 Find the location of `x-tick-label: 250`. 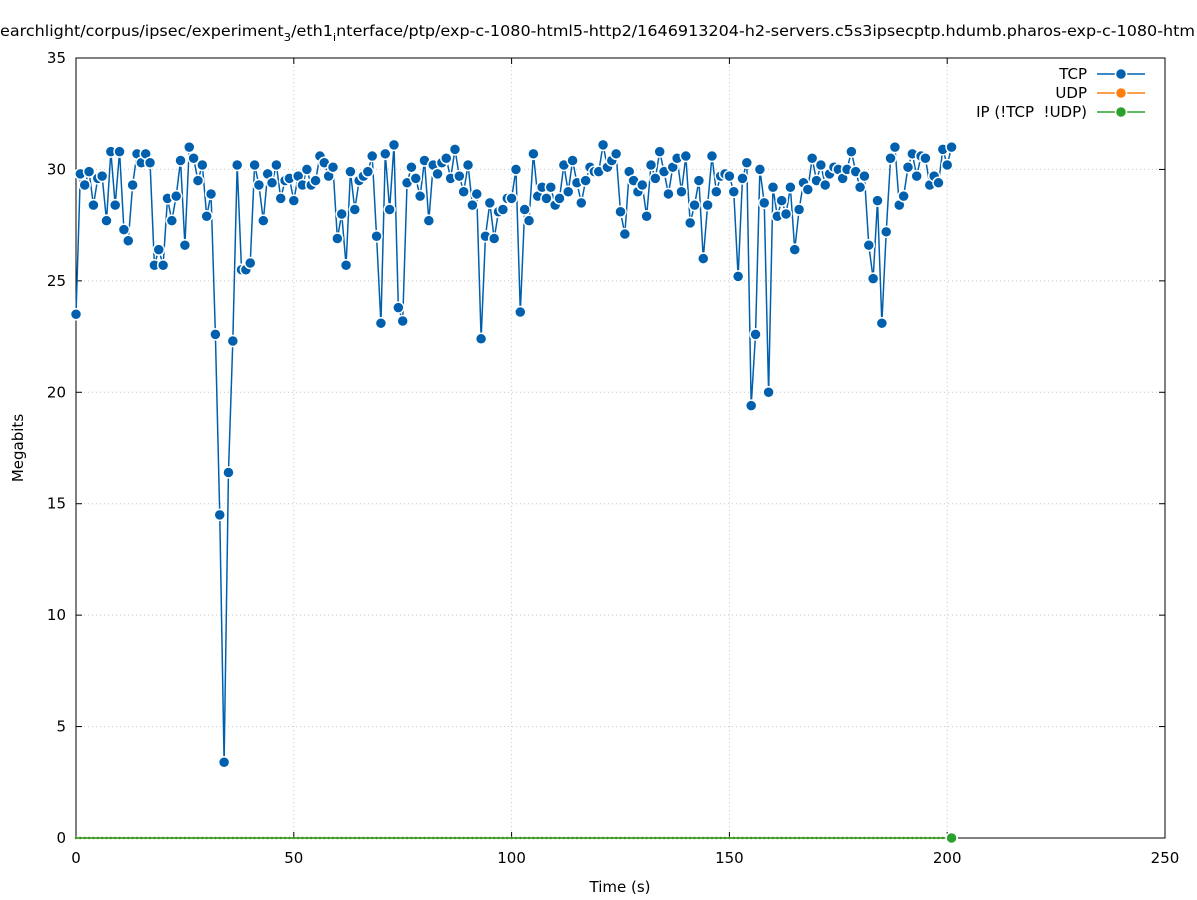

x-tick-label: 250 is located at coordinates (1165, 858).